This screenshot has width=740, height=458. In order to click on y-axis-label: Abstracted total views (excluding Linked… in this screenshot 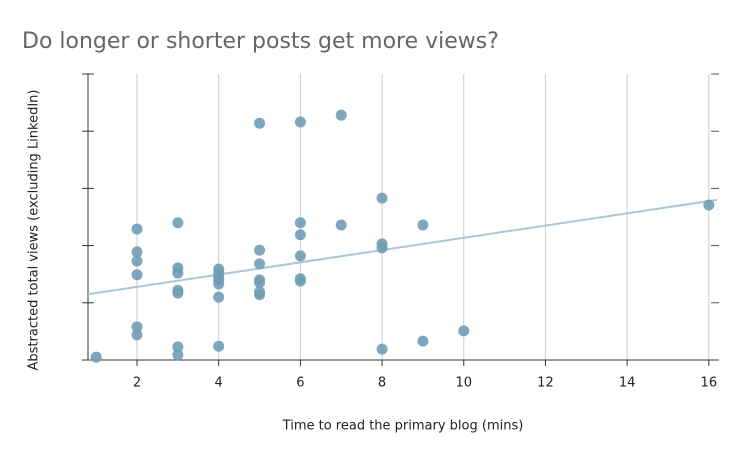, I will do `click(34, 230)`.